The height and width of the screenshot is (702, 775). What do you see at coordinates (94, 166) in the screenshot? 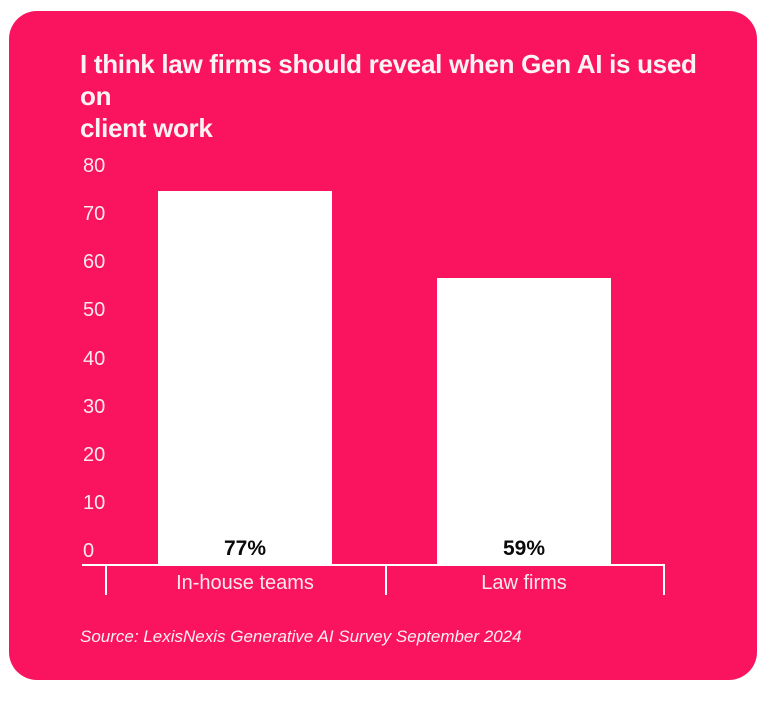
I see `y-tick-label-80: 80` at bounding box center [94, 166].